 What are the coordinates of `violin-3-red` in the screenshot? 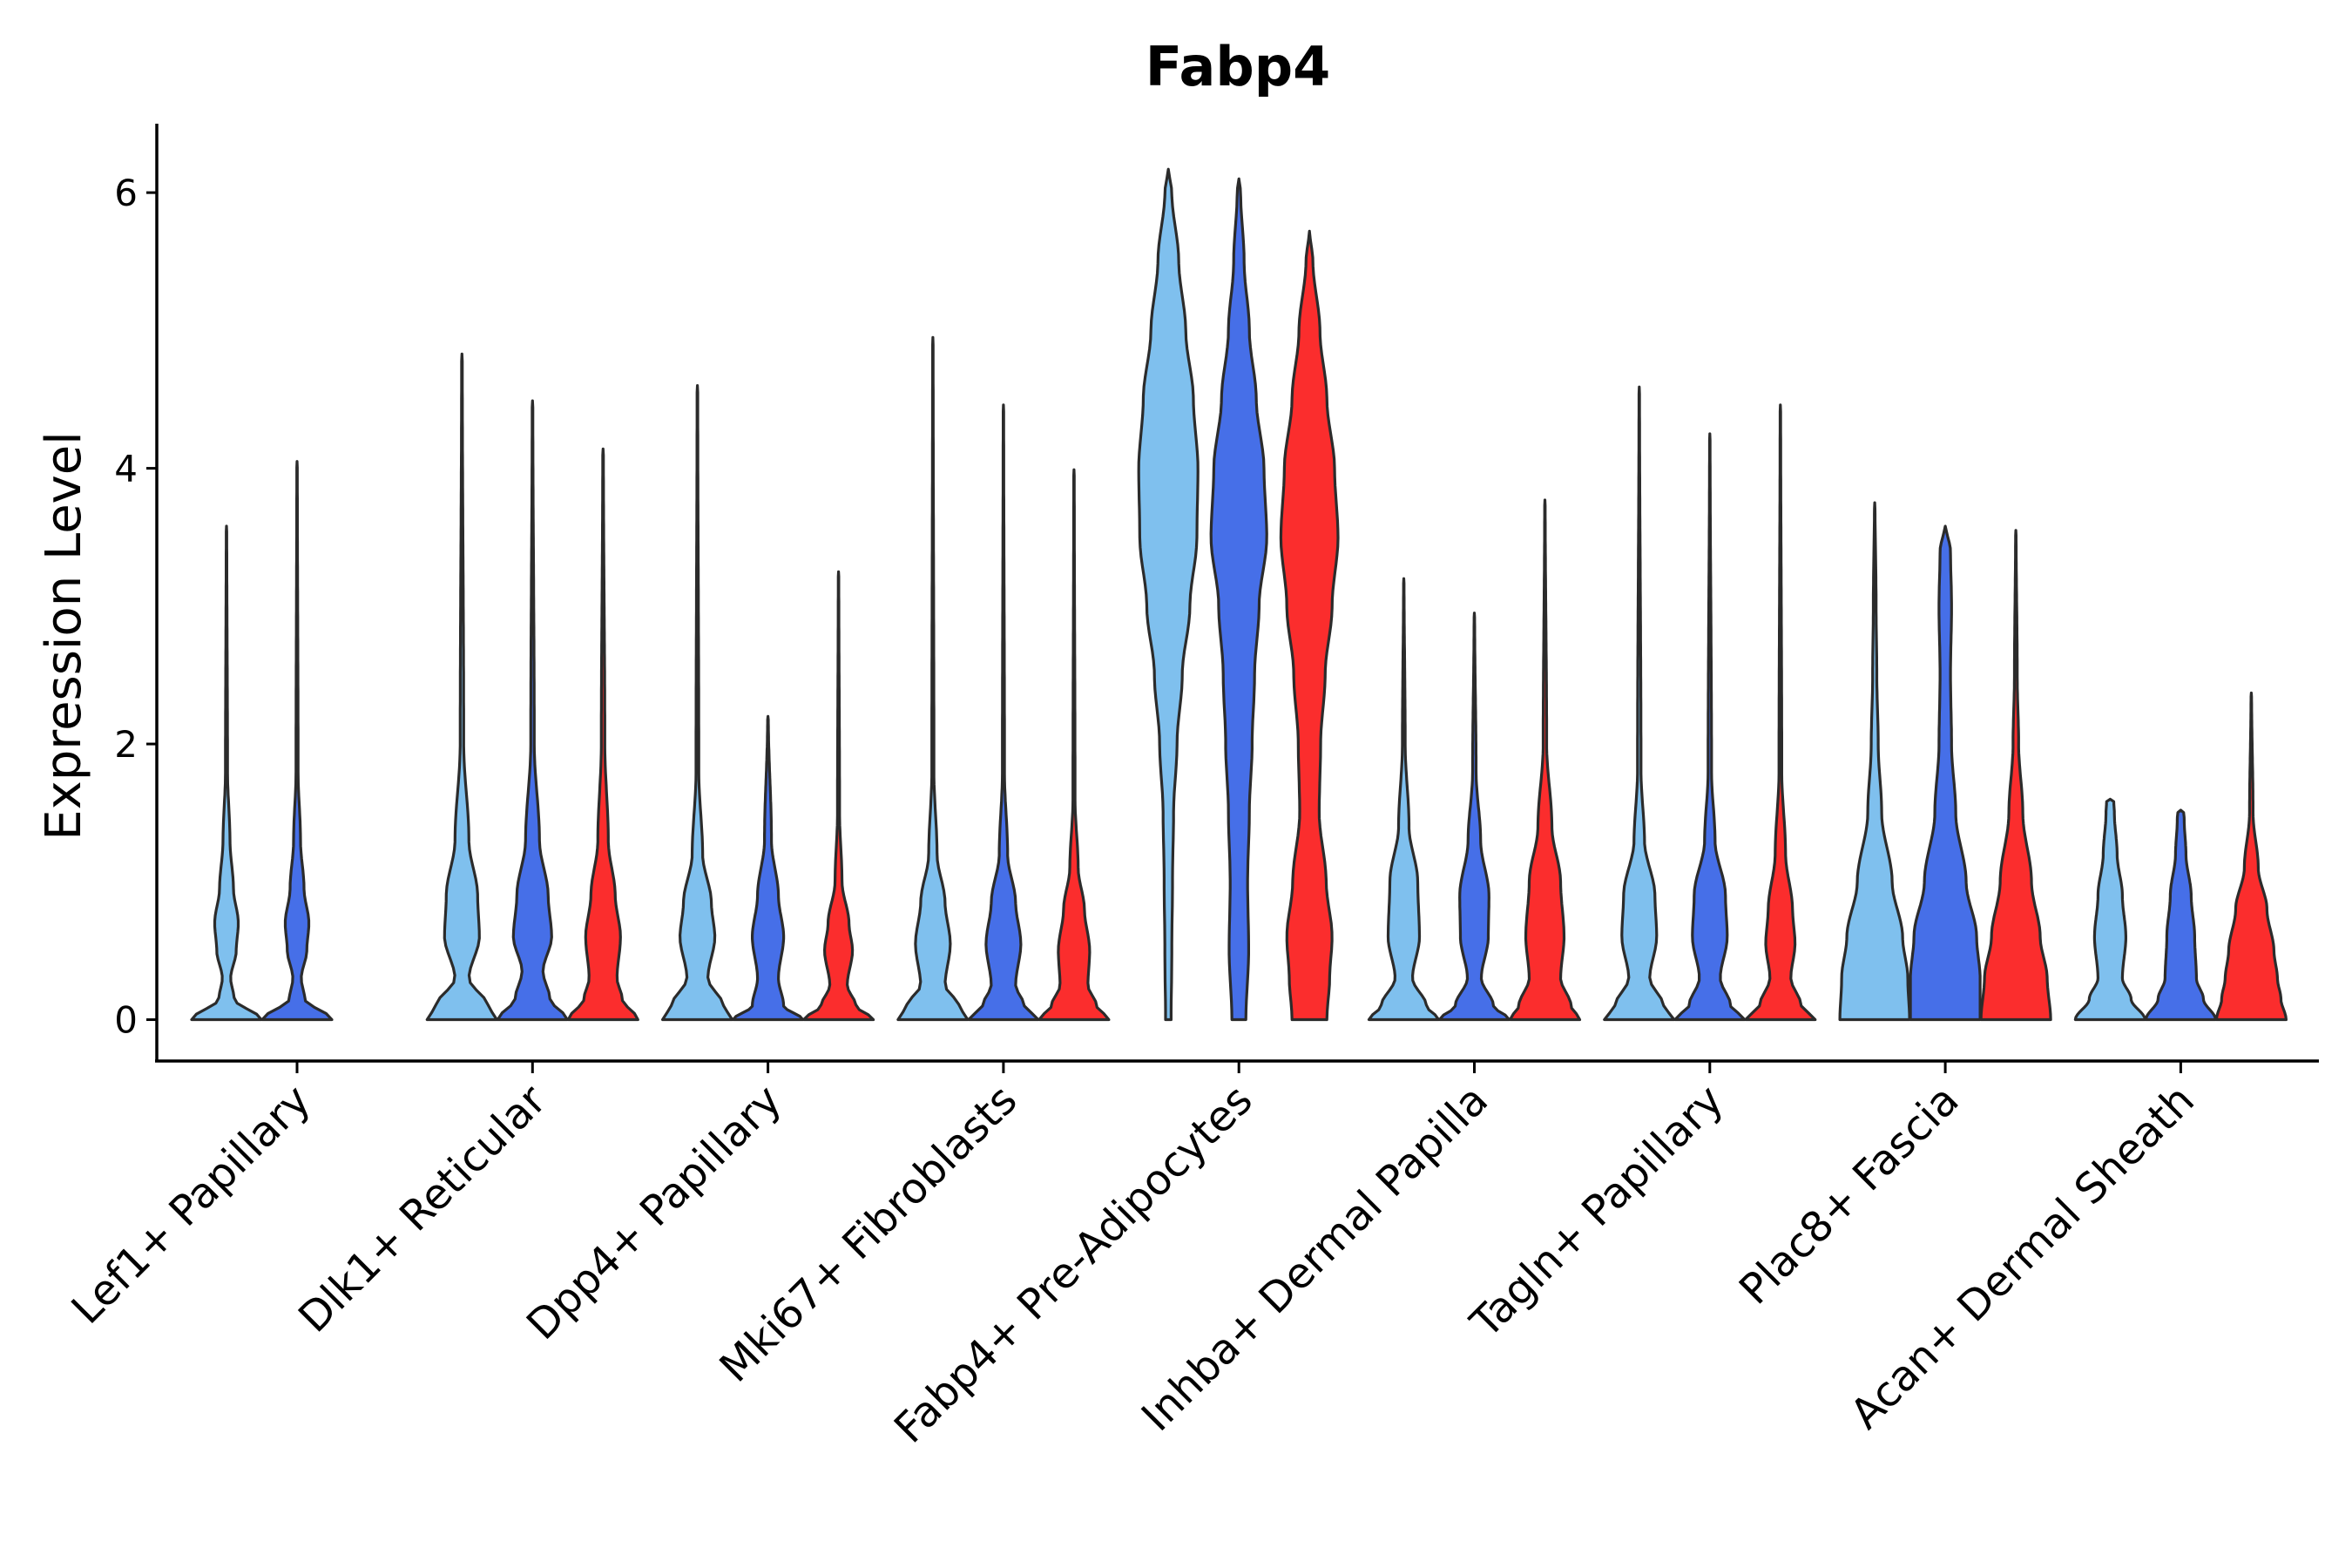 It's located at (839, 796).